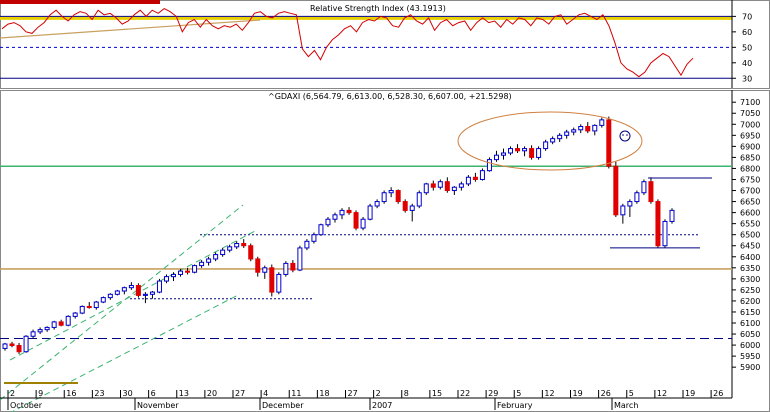  What do you see at coordinates (750, 179) in the screenshot?
I see `price-tick-label: 6750` at bounding box center [750, 179].